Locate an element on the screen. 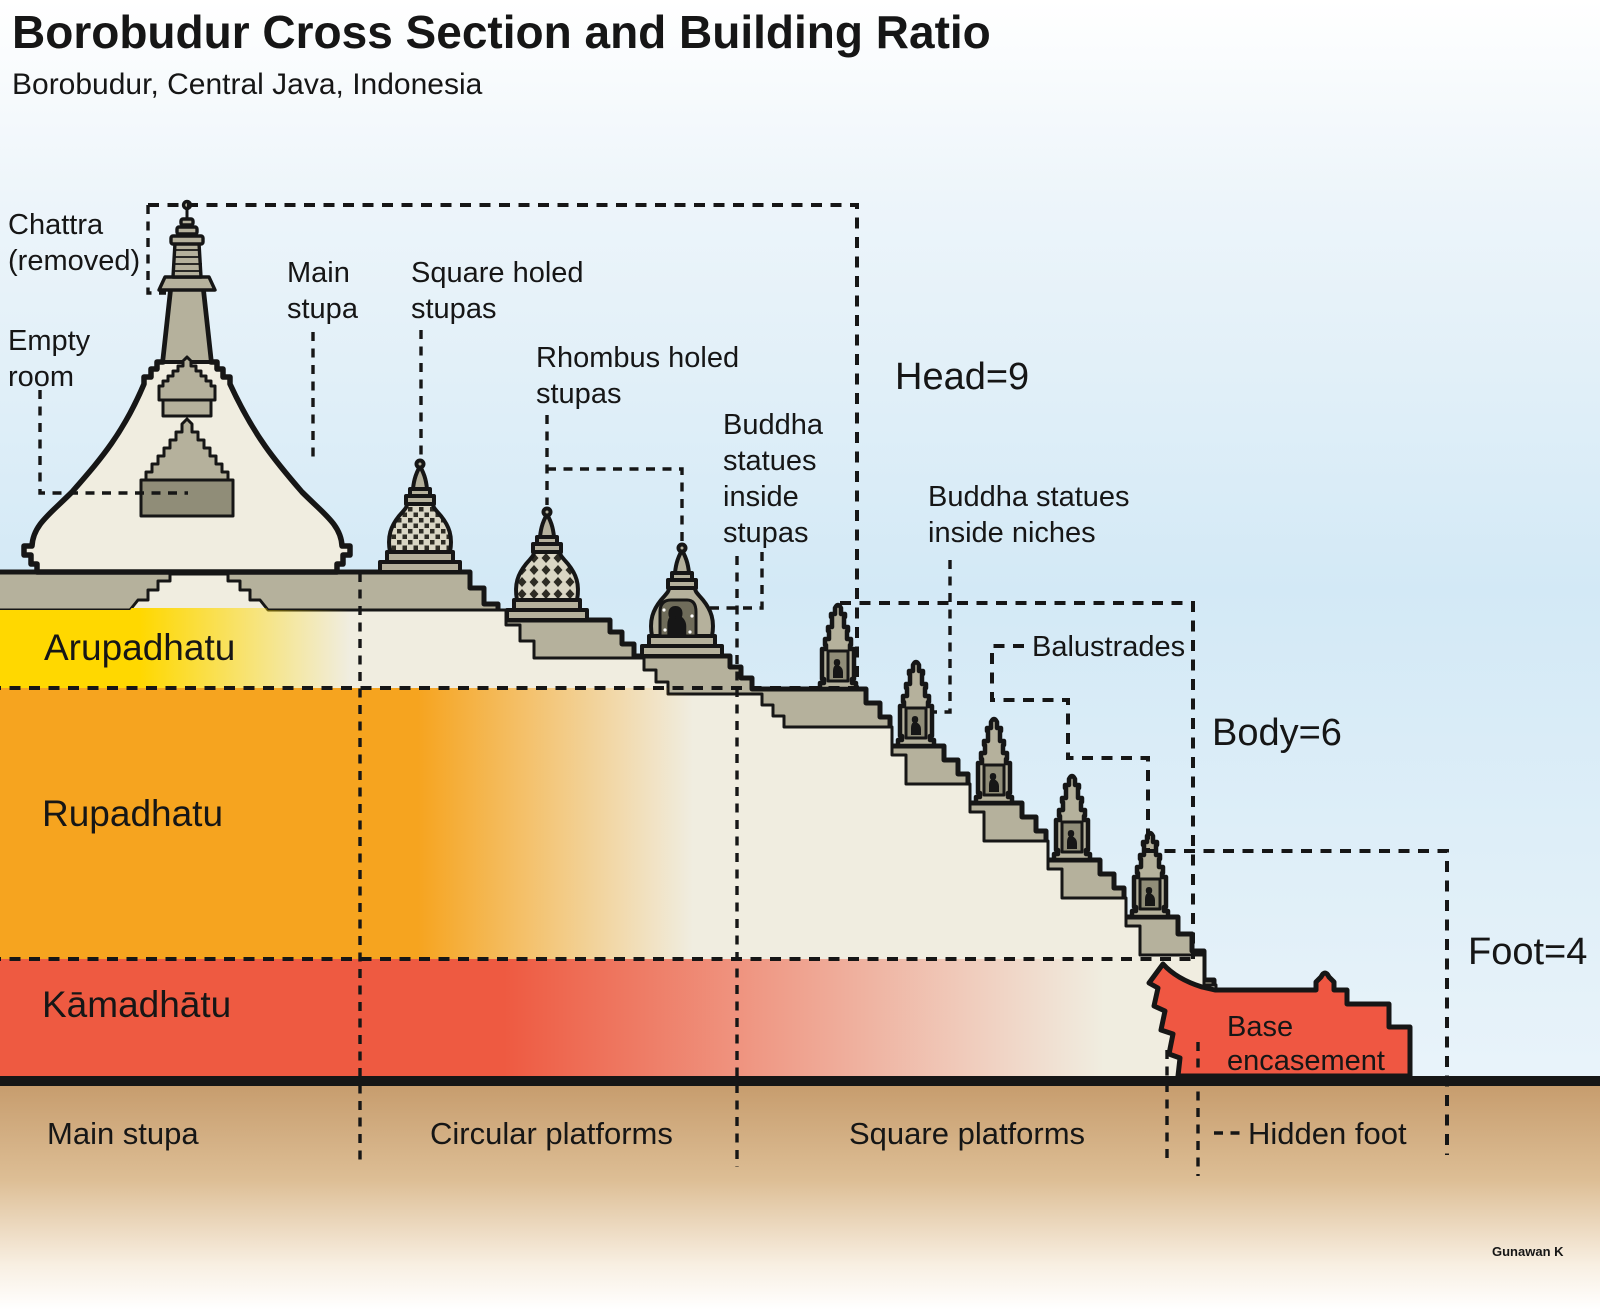 This screenshot has width=1600, height=1310. base-encasement-shape is located at coordinates (1279, 1020).